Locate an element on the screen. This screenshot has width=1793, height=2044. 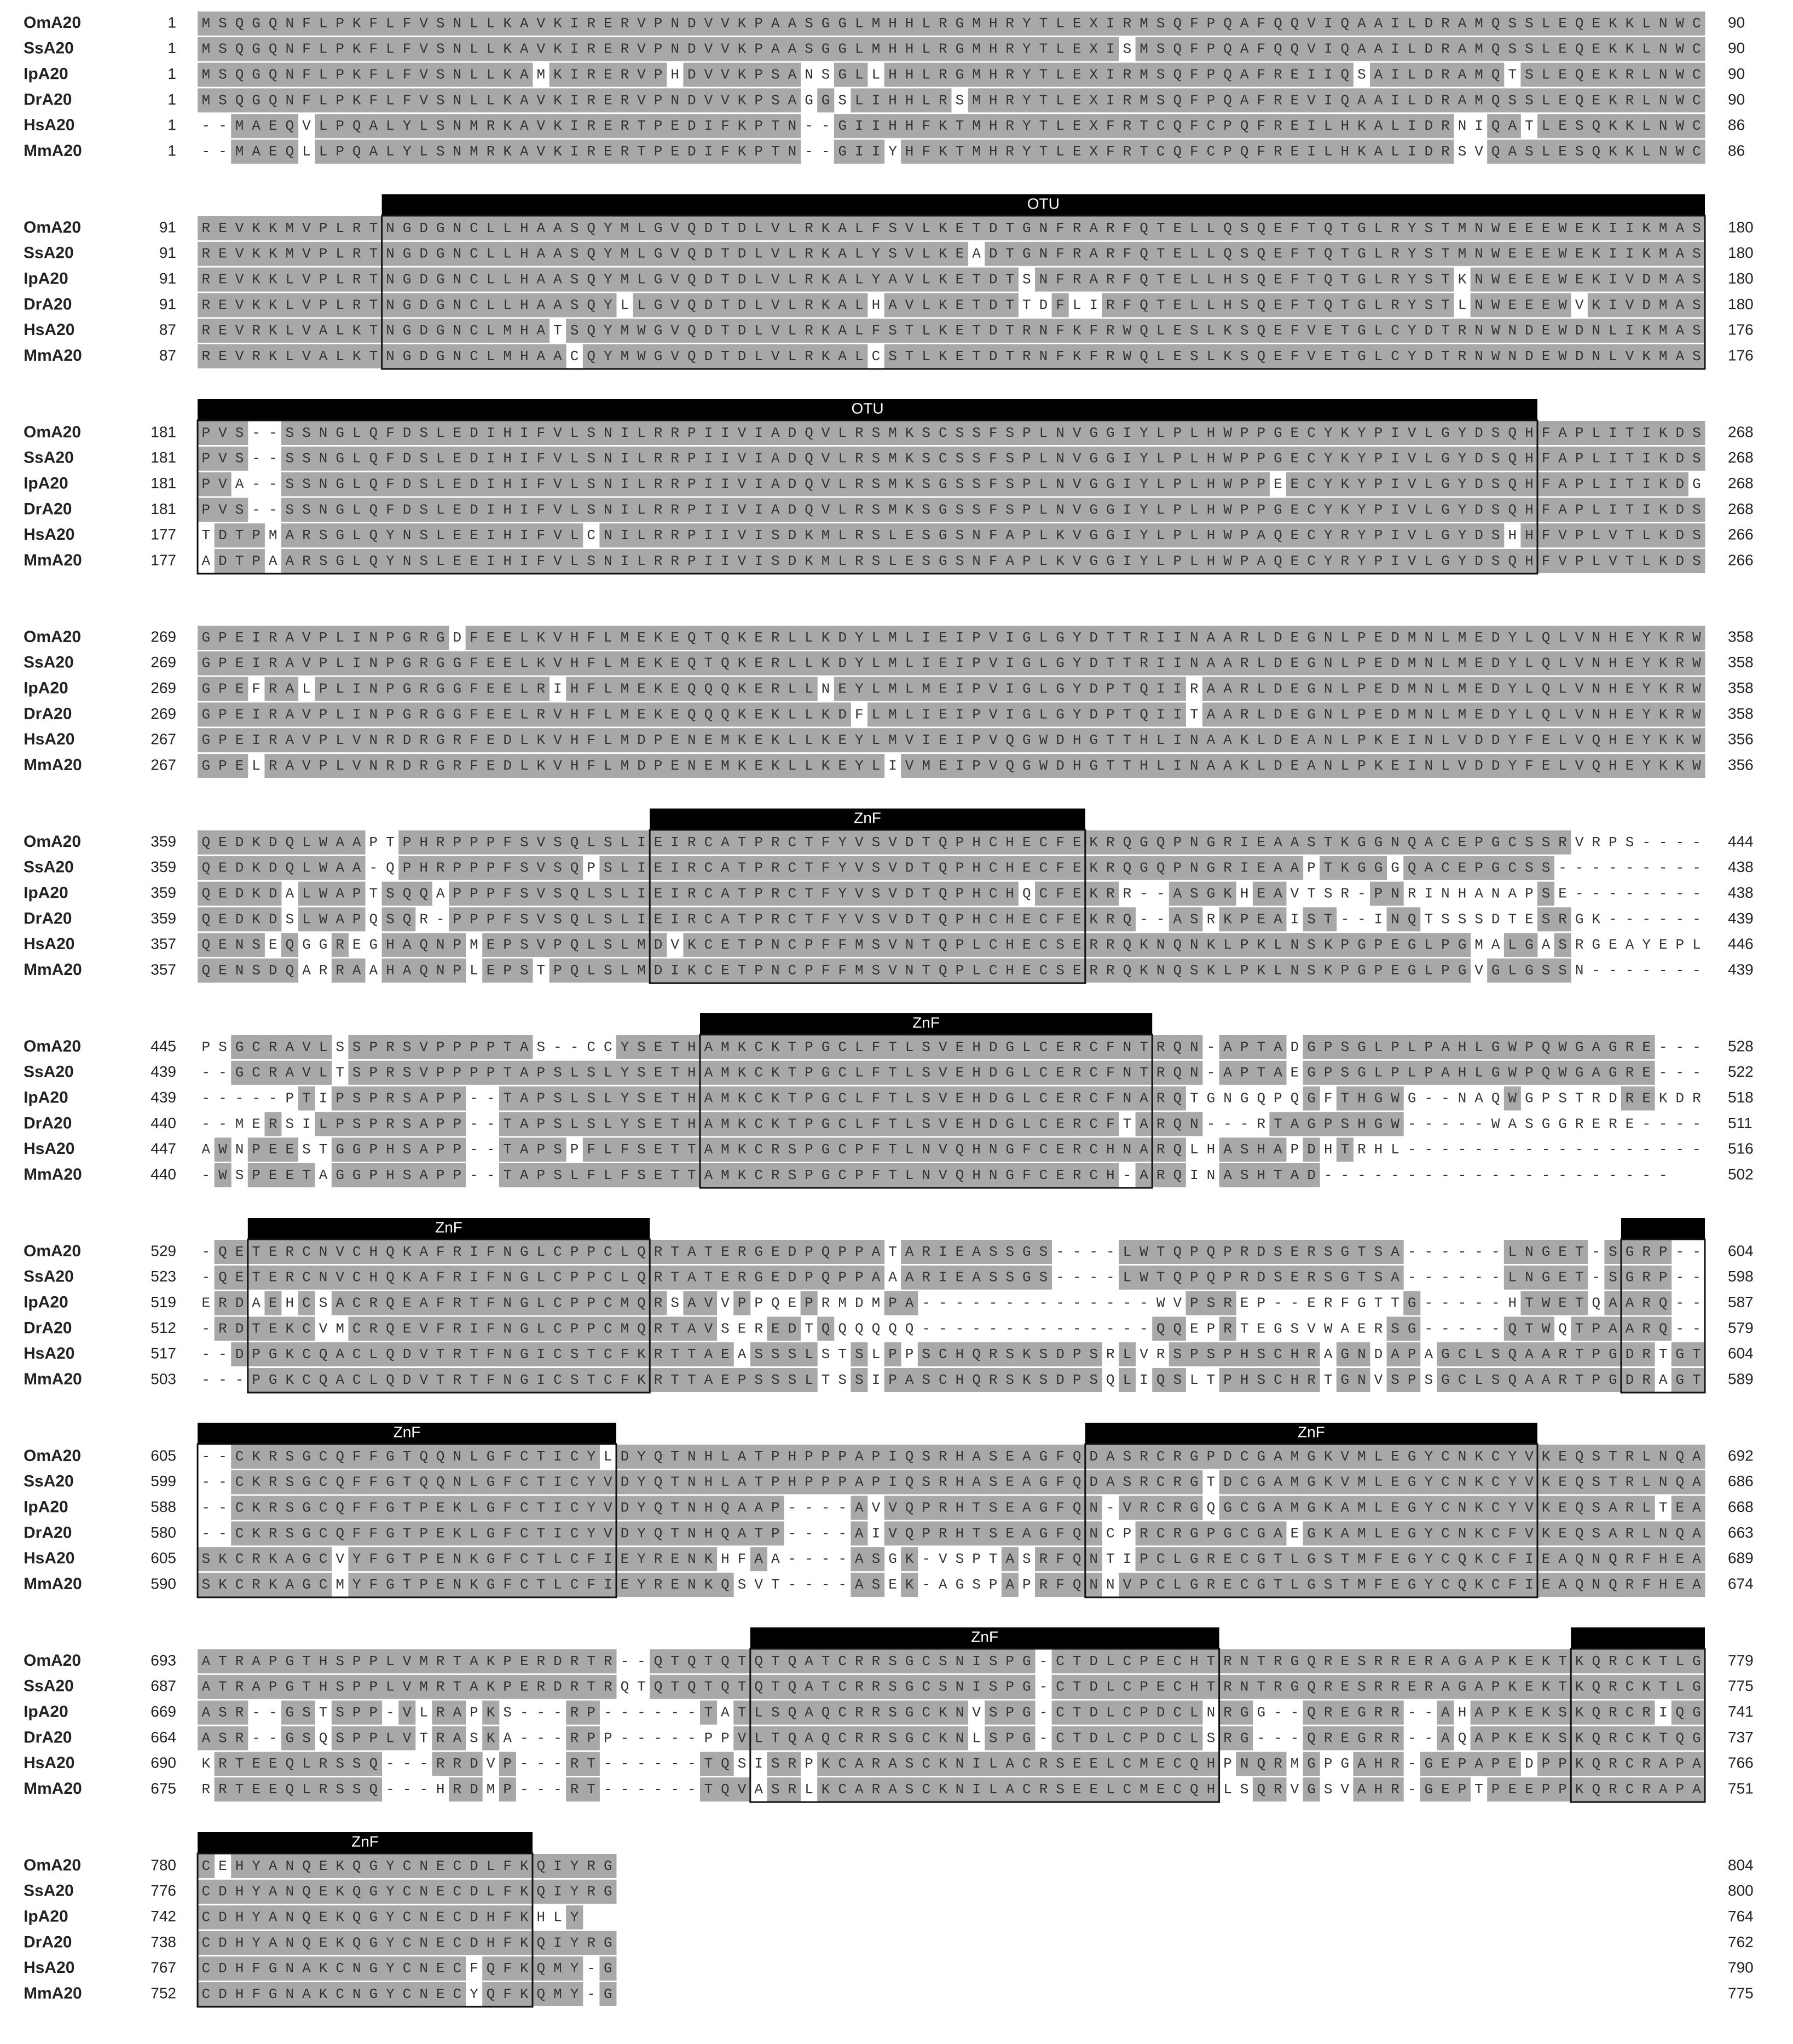
start-position: 780 is located at coordinates (164, 1864).